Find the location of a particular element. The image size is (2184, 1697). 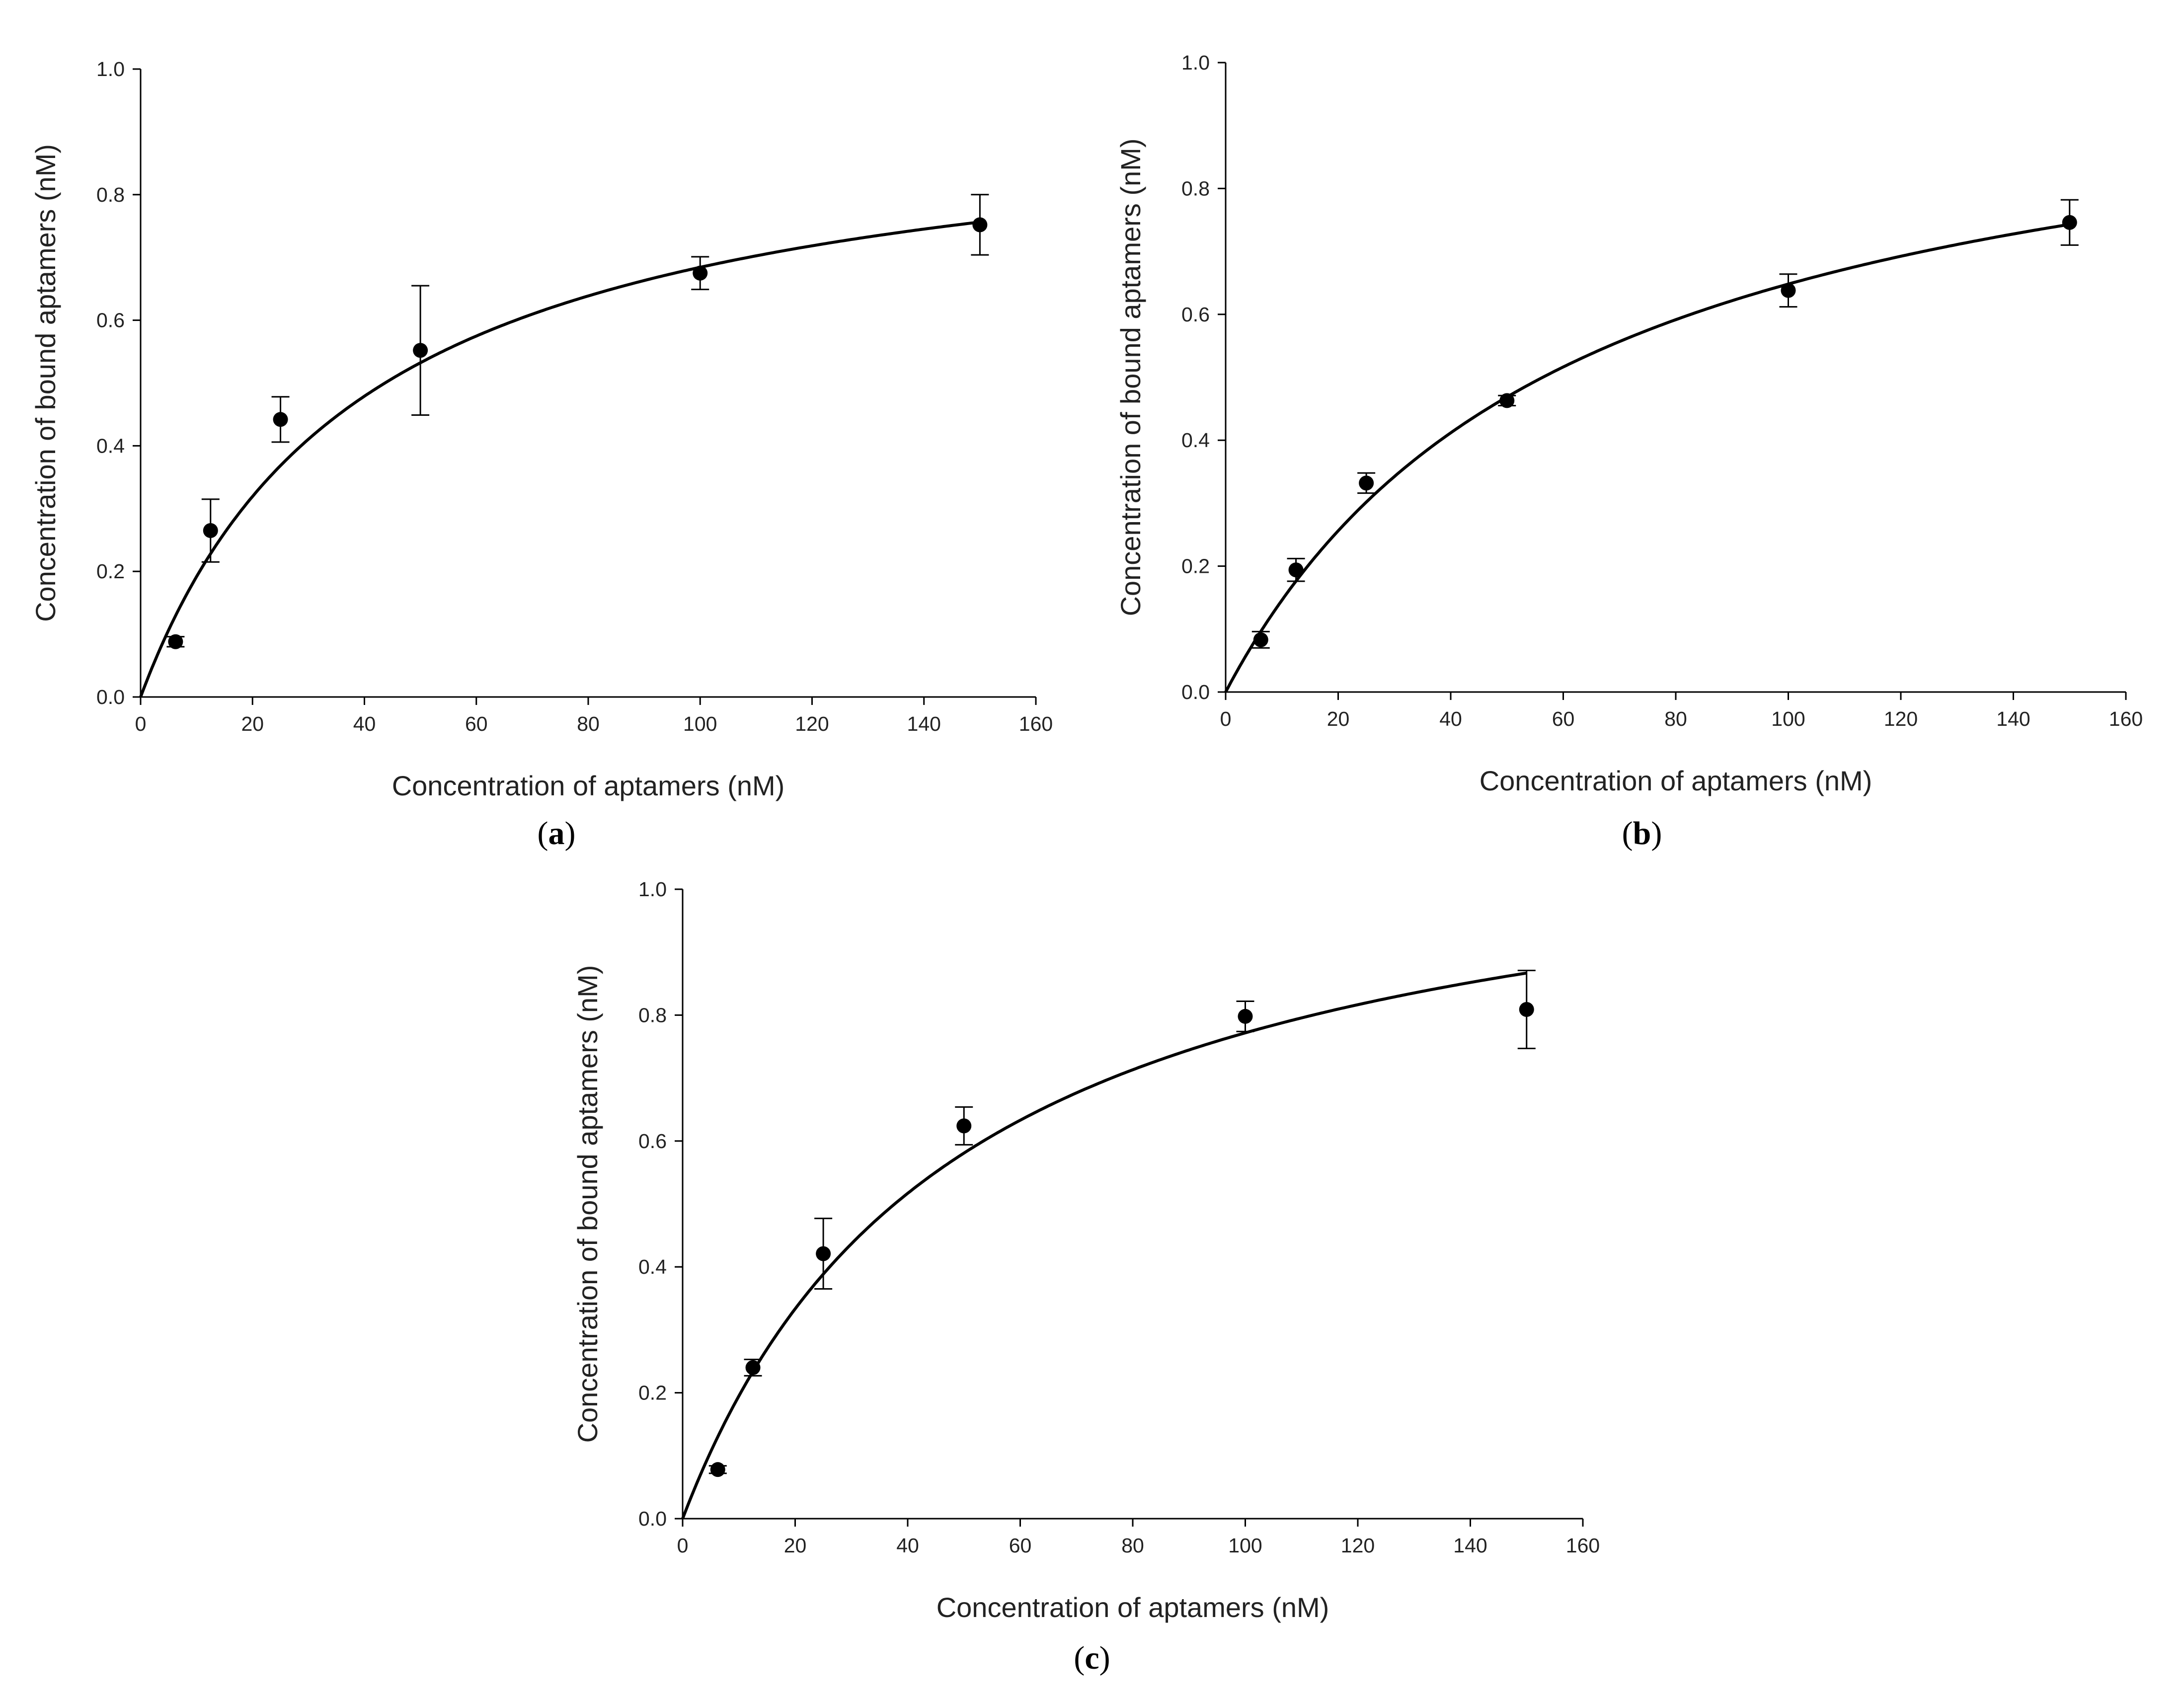

panel-c-y-tick-label: 1.0 is located at coordinates (652, 889).